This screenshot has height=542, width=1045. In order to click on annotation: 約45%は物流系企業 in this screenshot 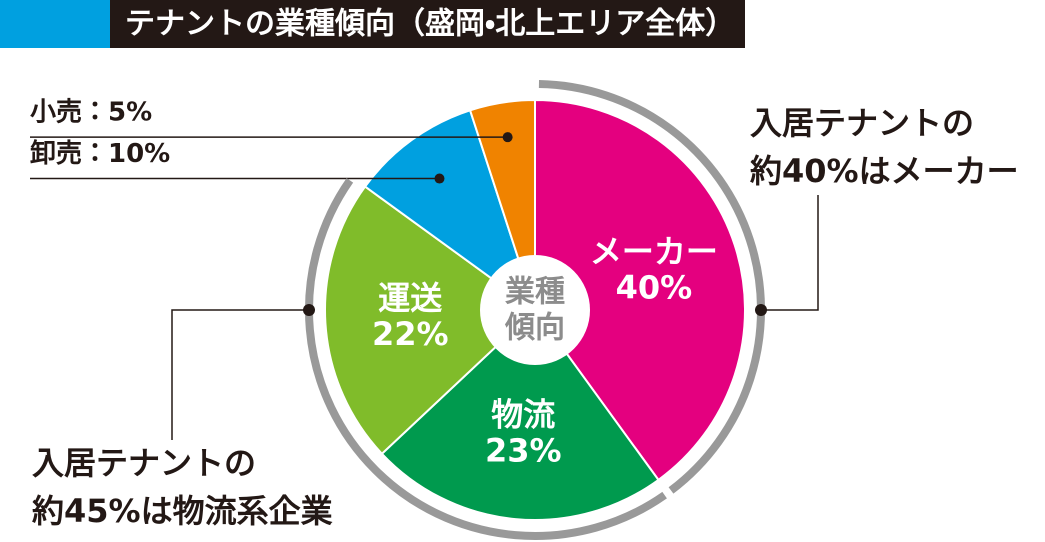, I will do `click(182, 511)`.